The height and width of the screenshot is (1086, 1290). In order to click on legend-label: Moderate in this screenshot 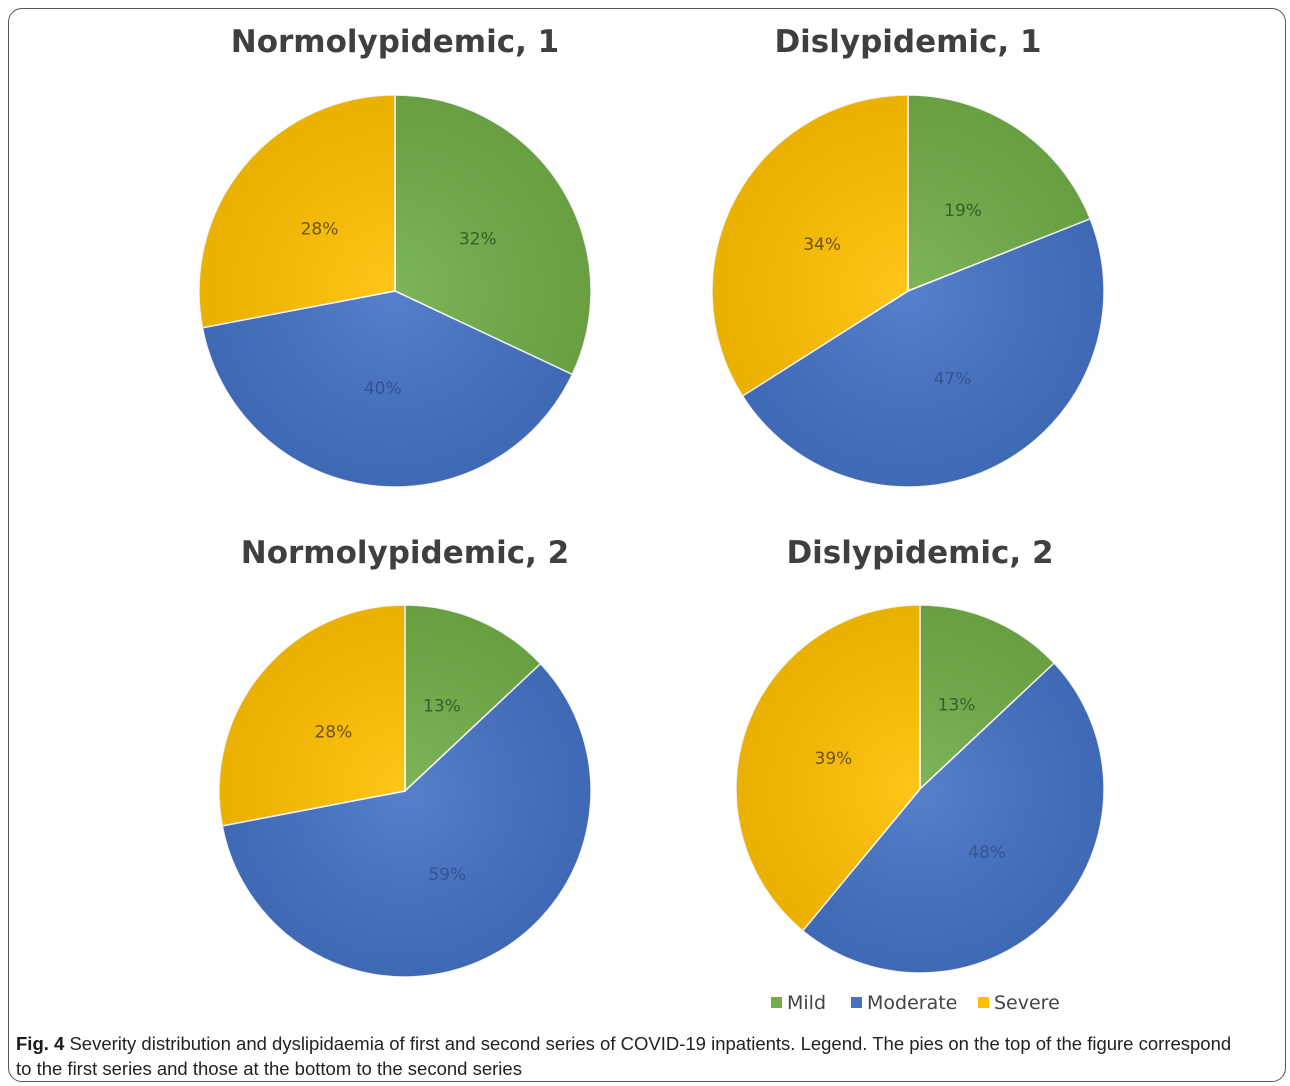, I will do `click(912, 1003)`.